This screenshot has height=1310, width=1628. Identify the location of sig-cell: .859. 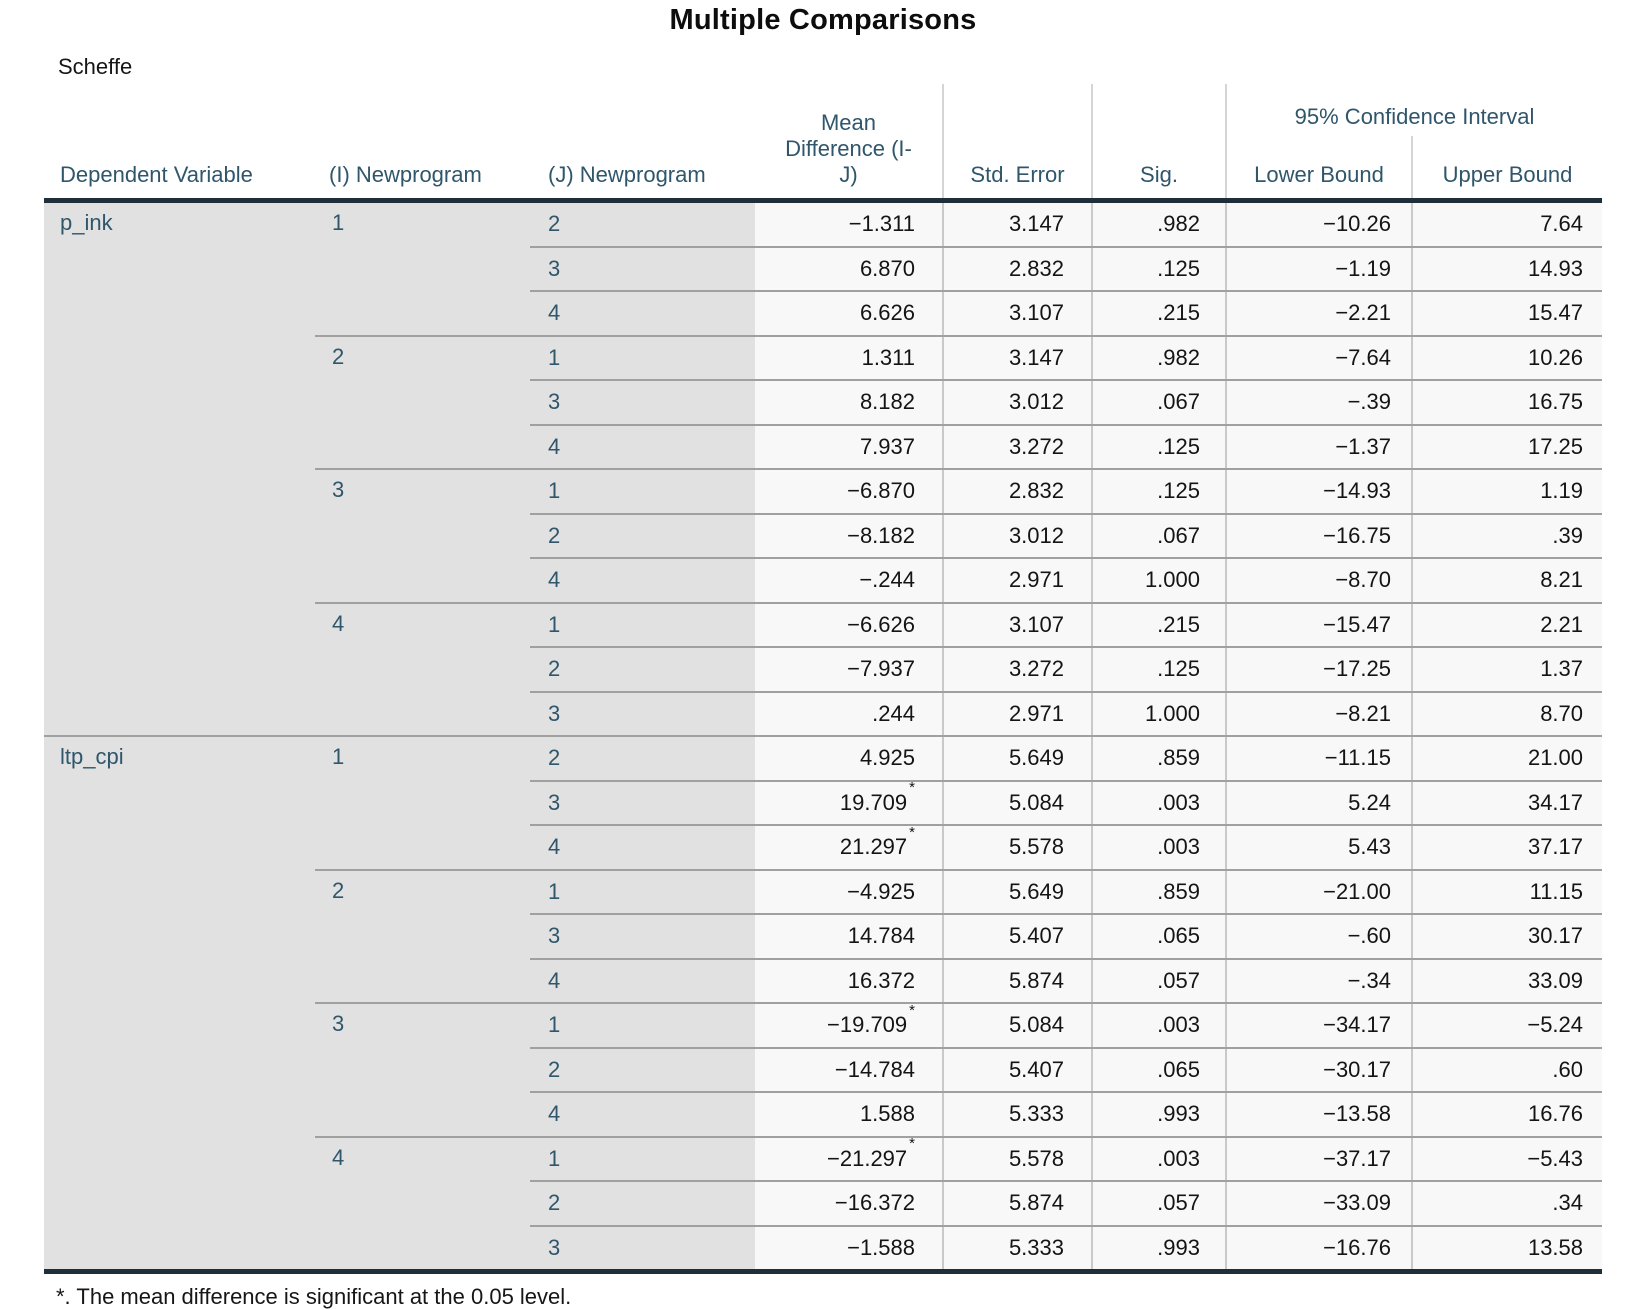
(1158, 892).